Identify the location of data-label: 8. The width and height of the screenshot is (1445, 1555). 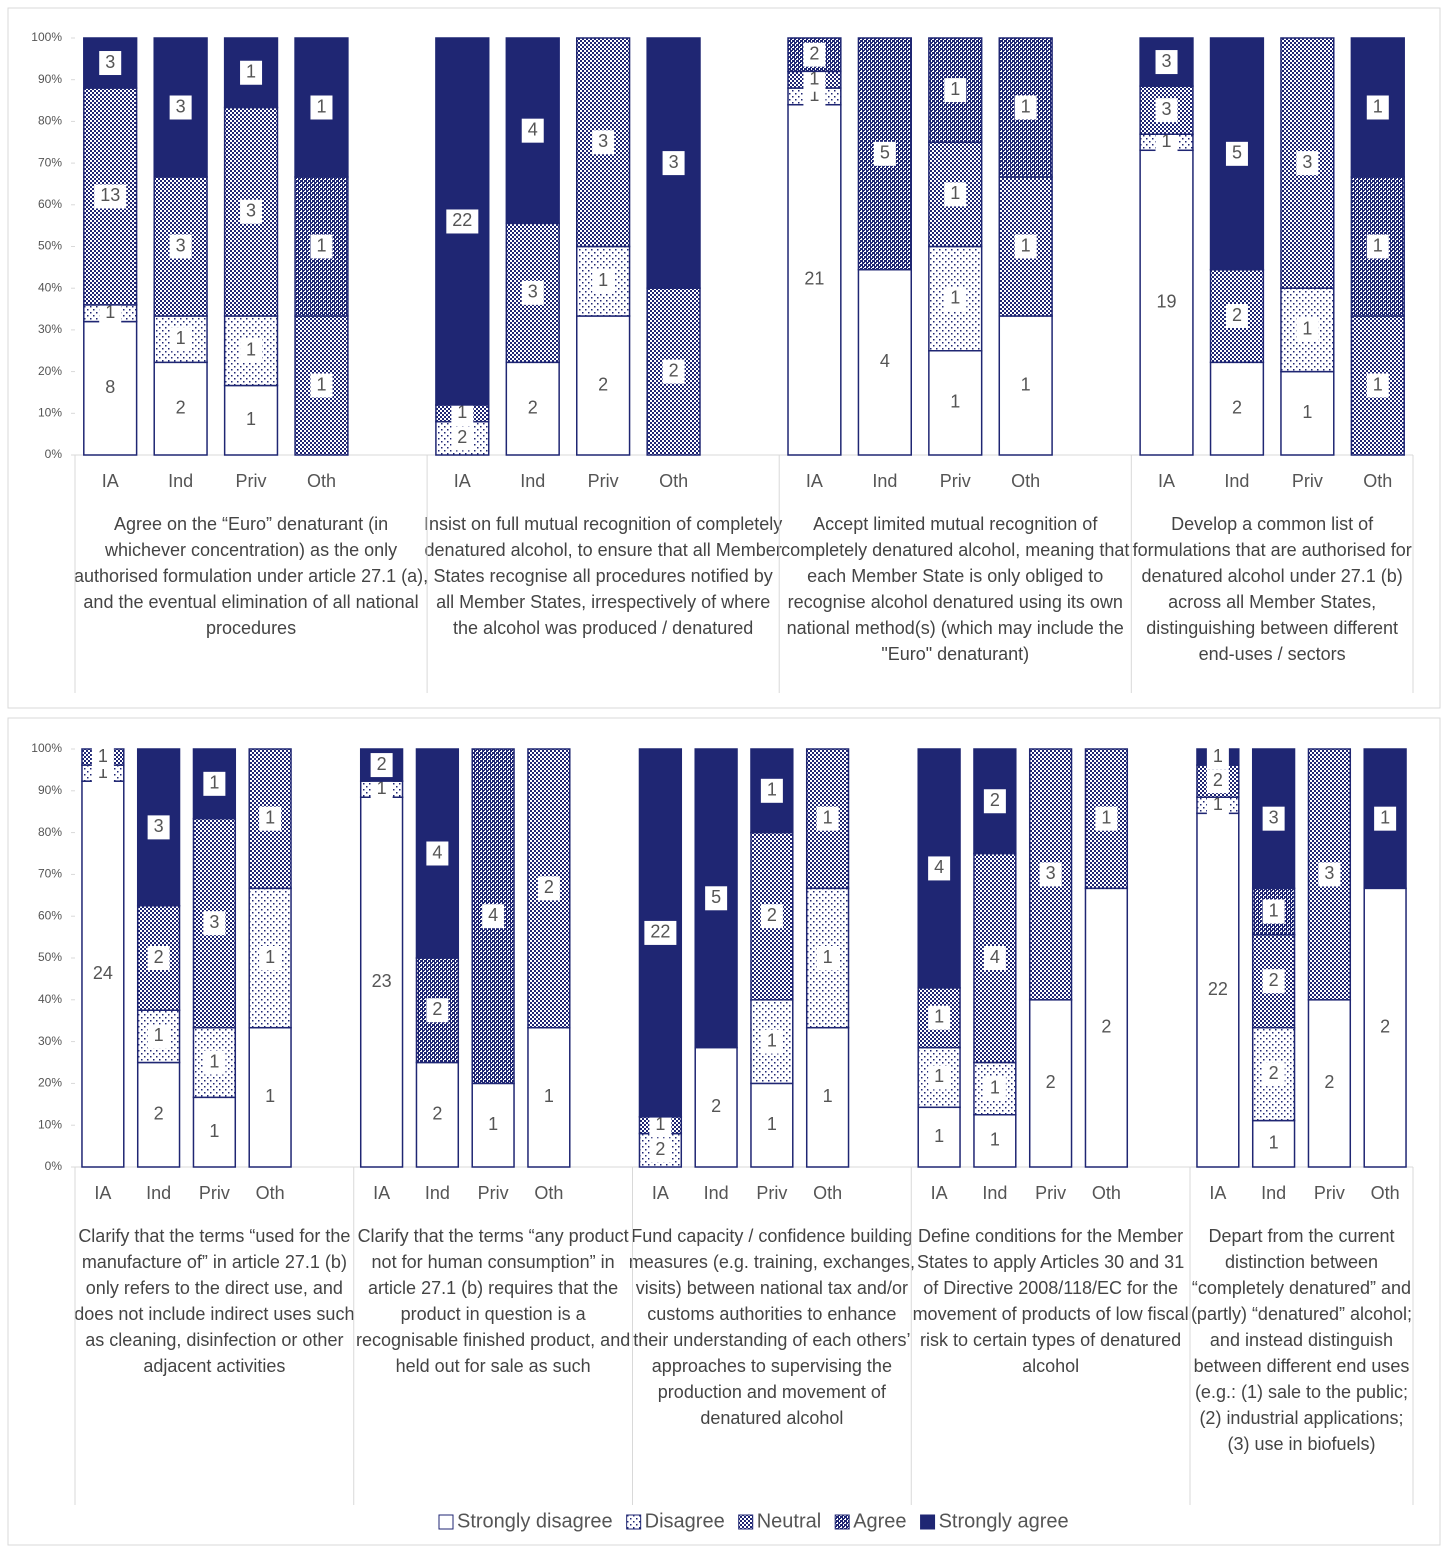
(110, 387).